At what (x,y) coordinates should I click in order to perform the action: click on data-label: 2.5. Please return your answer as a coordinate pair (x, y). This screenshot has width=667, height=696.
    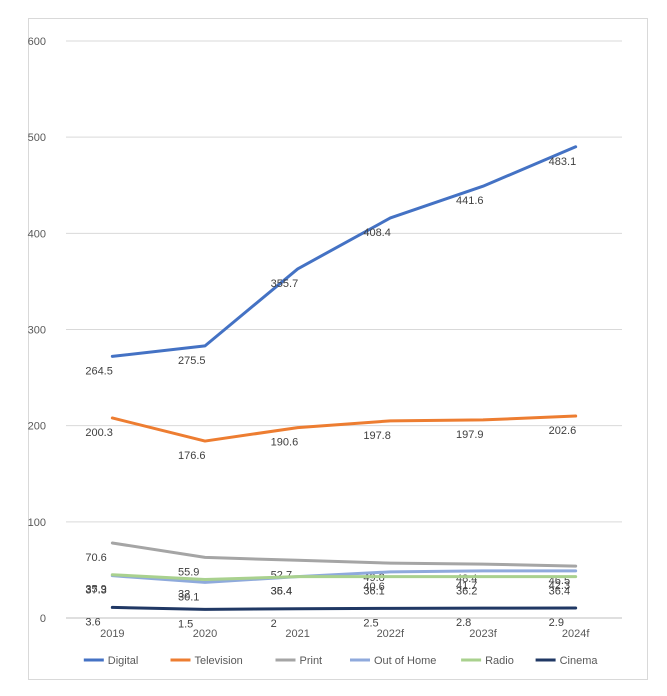
    Looking at the image, I should click on (370, 623).